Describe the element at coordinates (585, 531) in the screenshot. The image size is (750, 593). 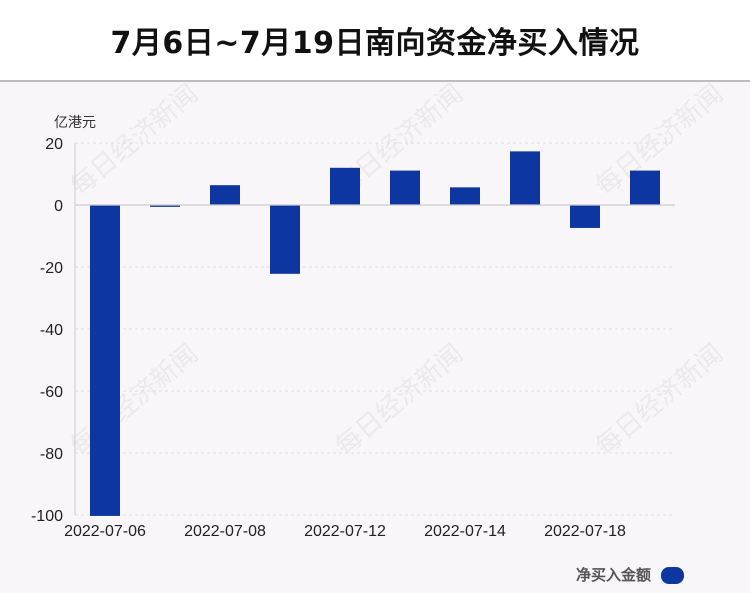
I see `x-tick-label: 2022-07-18` at that location.